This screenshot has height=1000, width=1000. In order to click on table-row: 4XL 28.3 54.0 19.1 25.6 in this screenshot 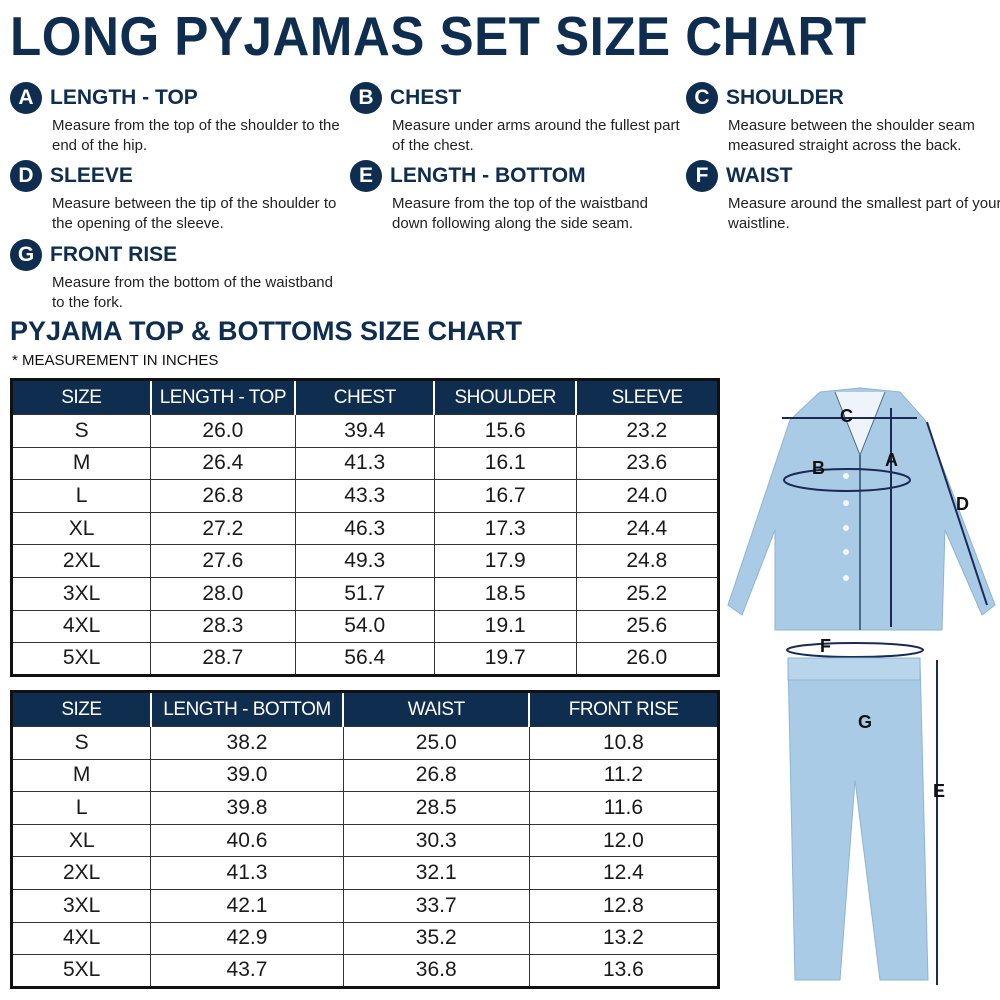, I will do `click(365, 626)`.